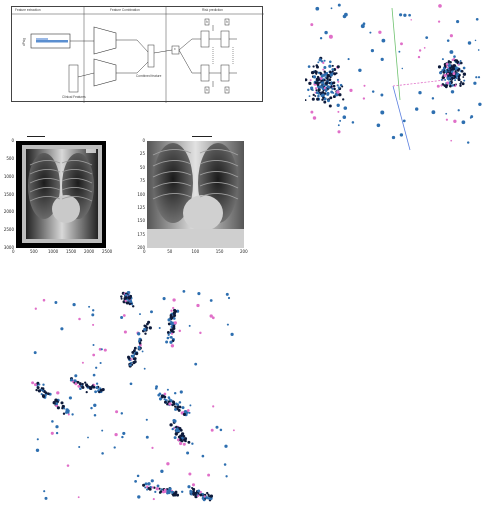 The width and height of the screenshot is (485, 511). What do you see at coordinates (393, 77) in the screenshot?
I see `scatter-3d-plot` at bounding box center [393, 77].